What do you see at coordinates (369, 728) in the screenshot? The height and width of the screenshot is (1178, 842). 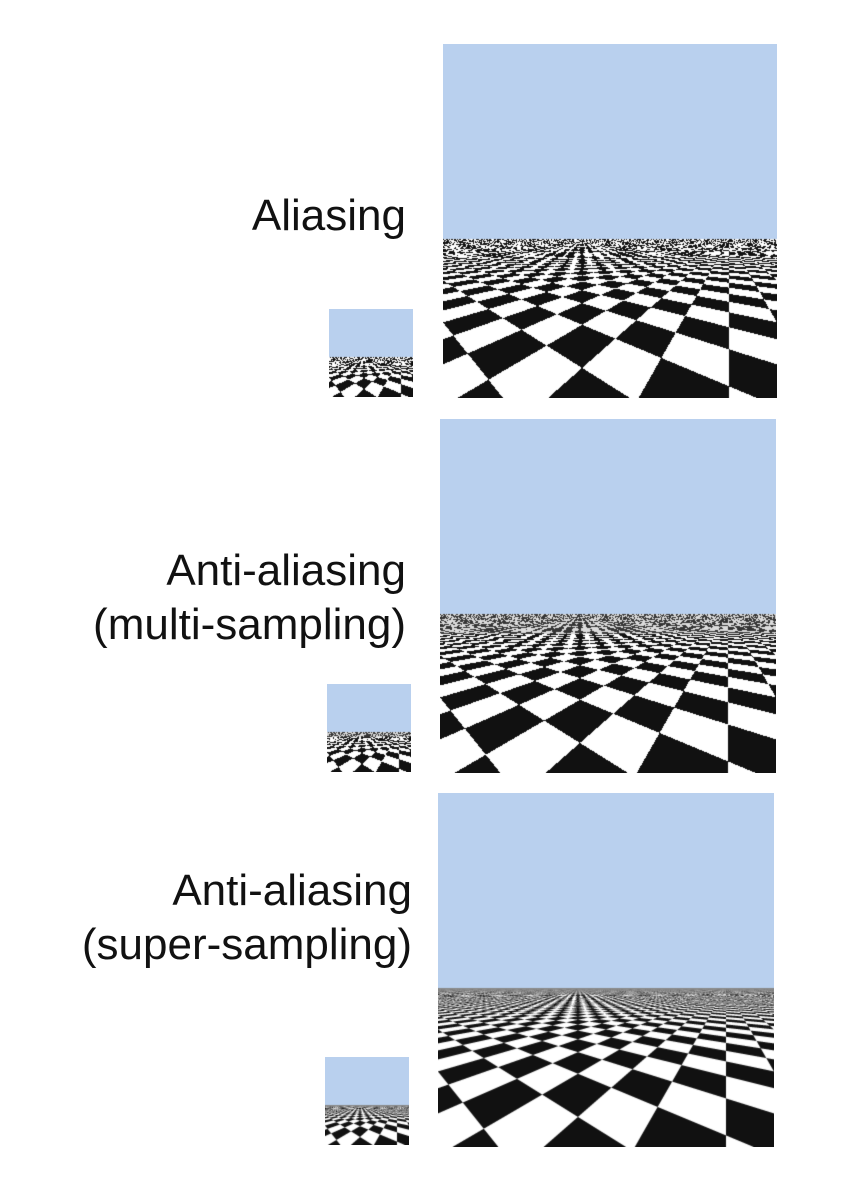 I see `small-checkerboard-multisampling` at bounding box center [369, 728].